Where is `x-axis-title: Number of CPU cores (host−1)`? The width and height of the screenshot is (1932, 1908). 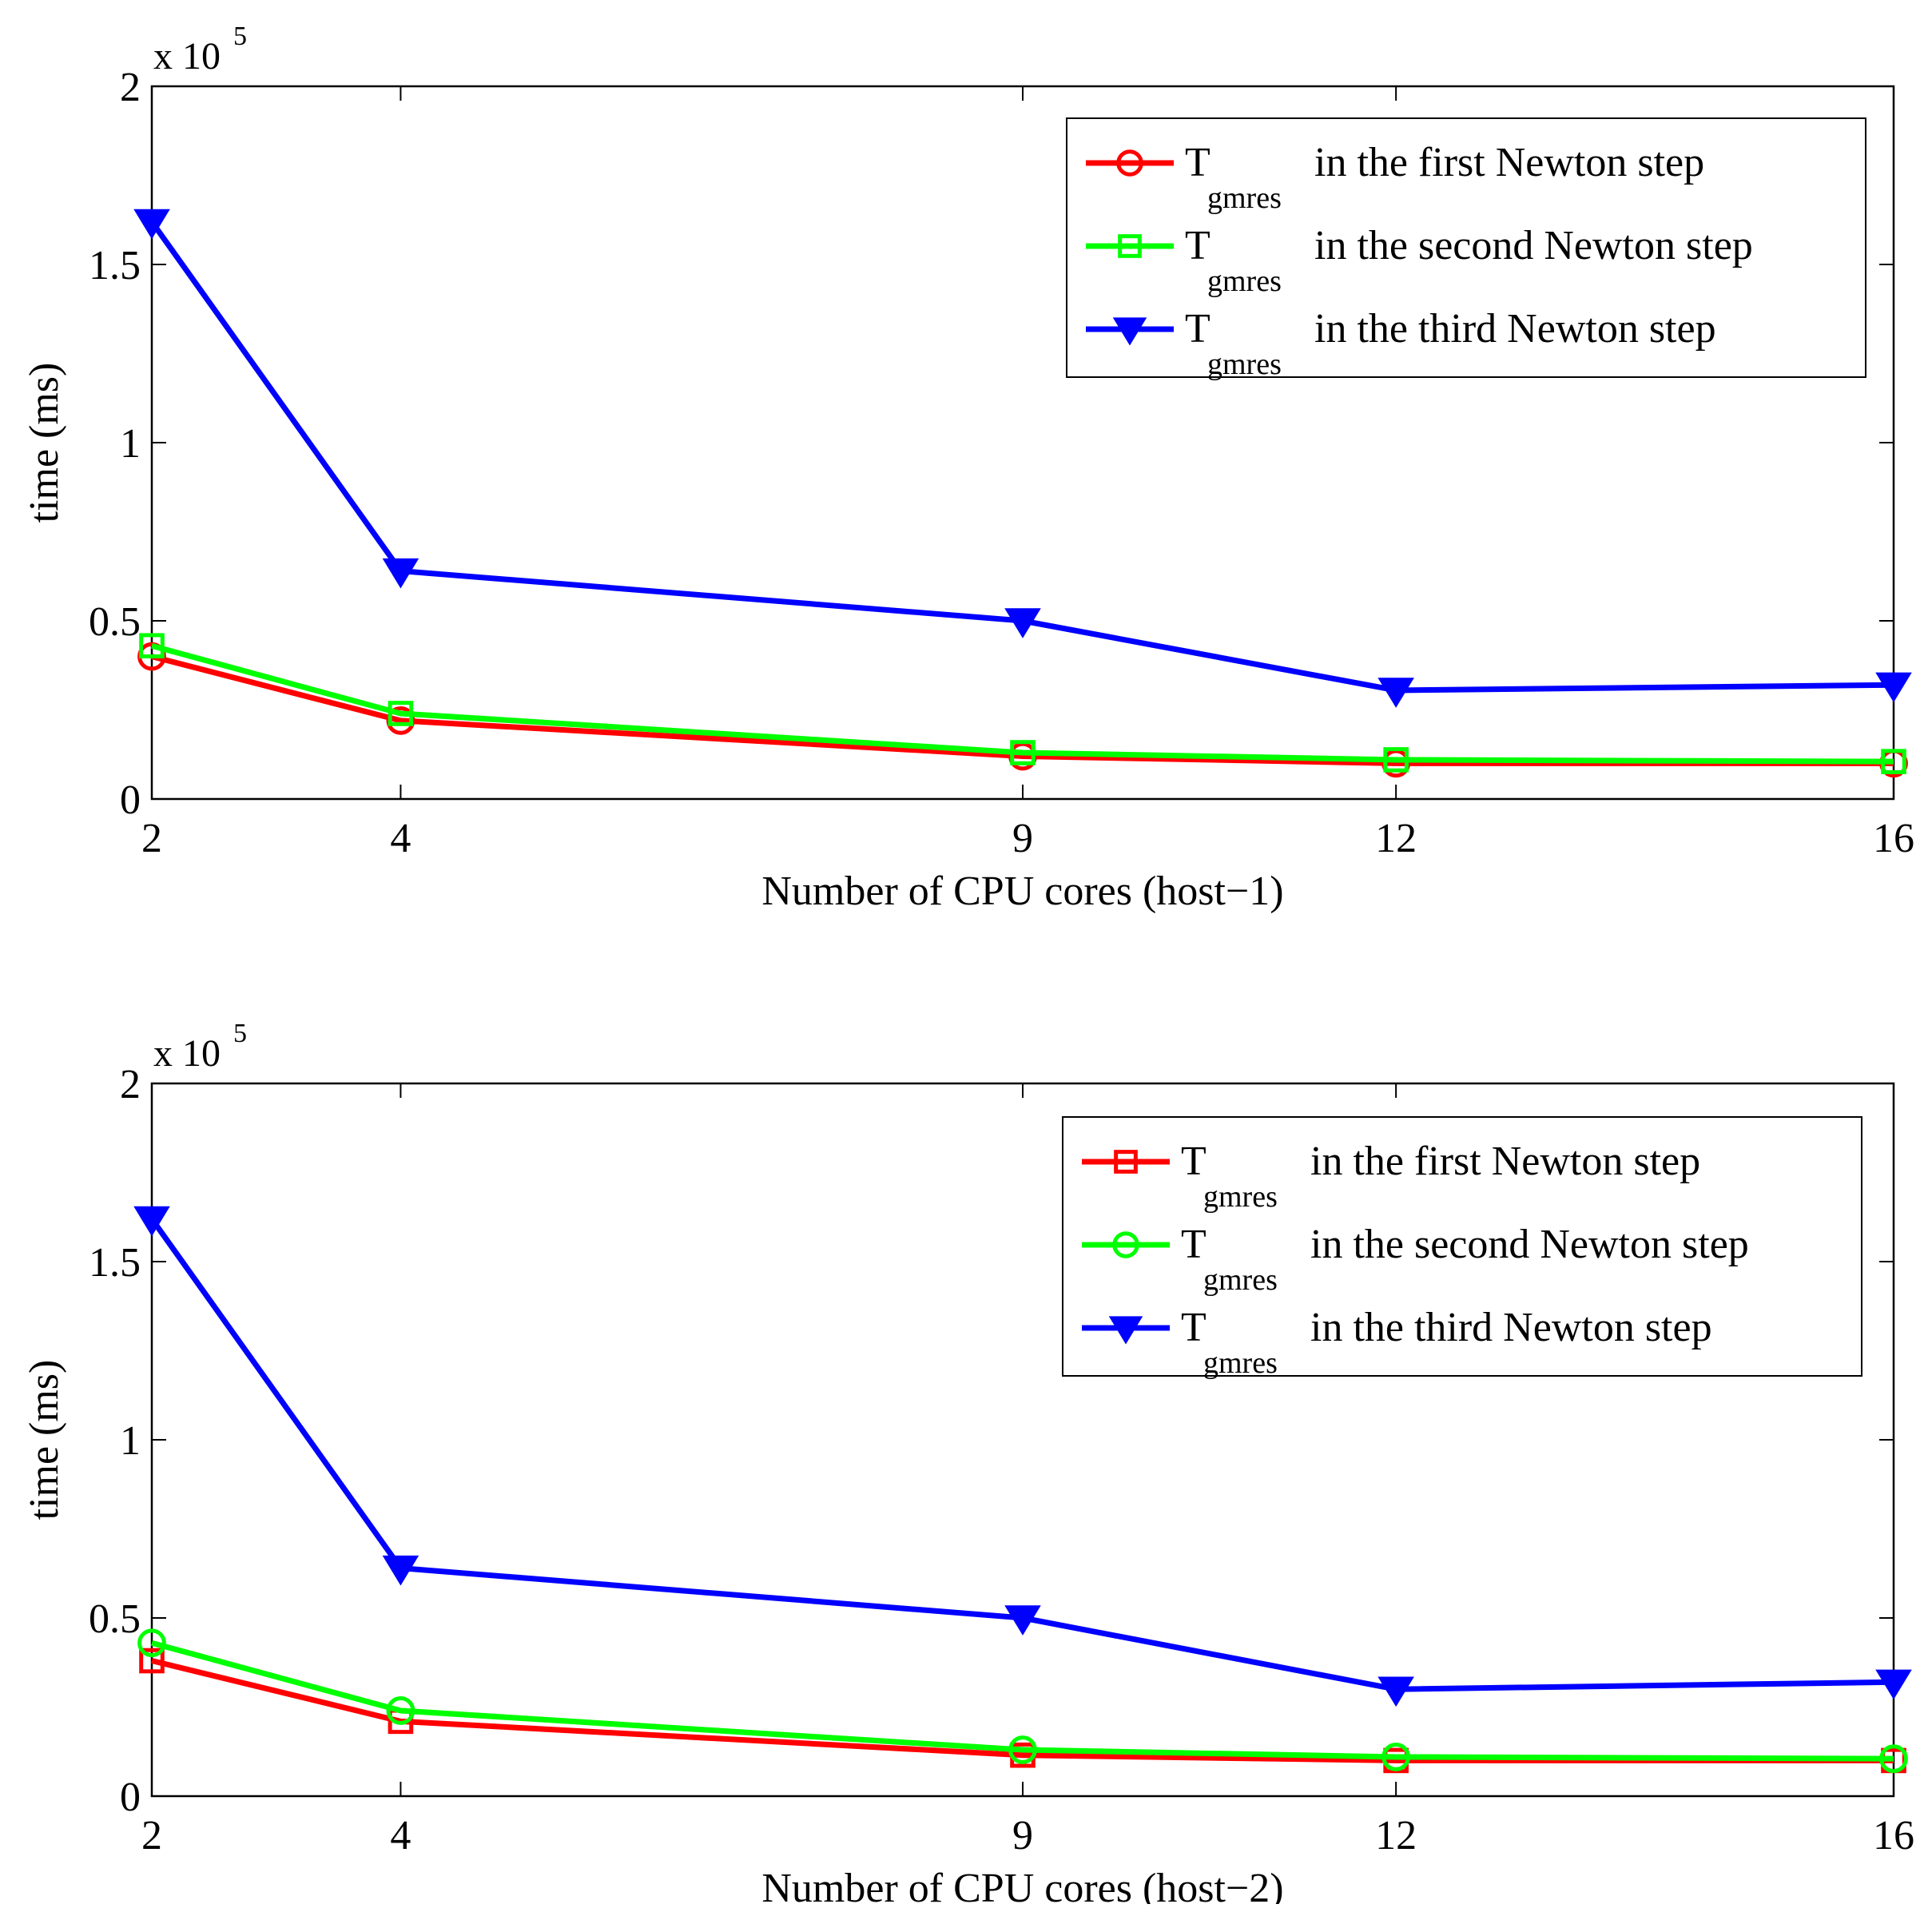
x-axis-title: Number of CPU cores (host−1) is located at coordinates (1022, 891).